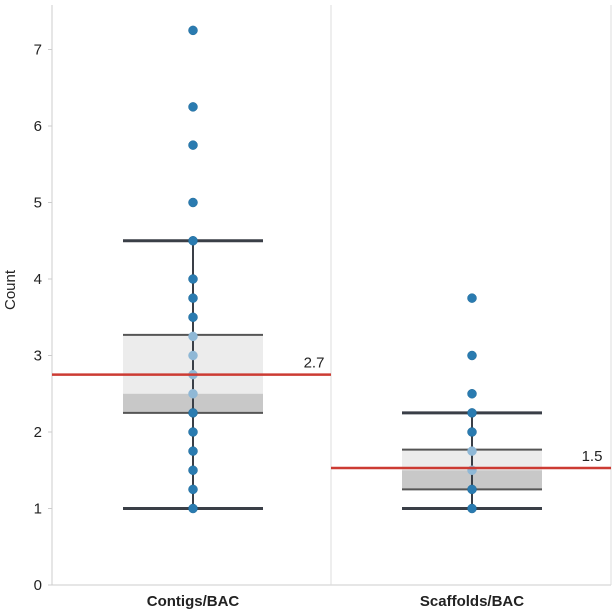  Describe the element at coordinates (38, 356) in the screenshot. I see `y-tick-label: 3` at that location.